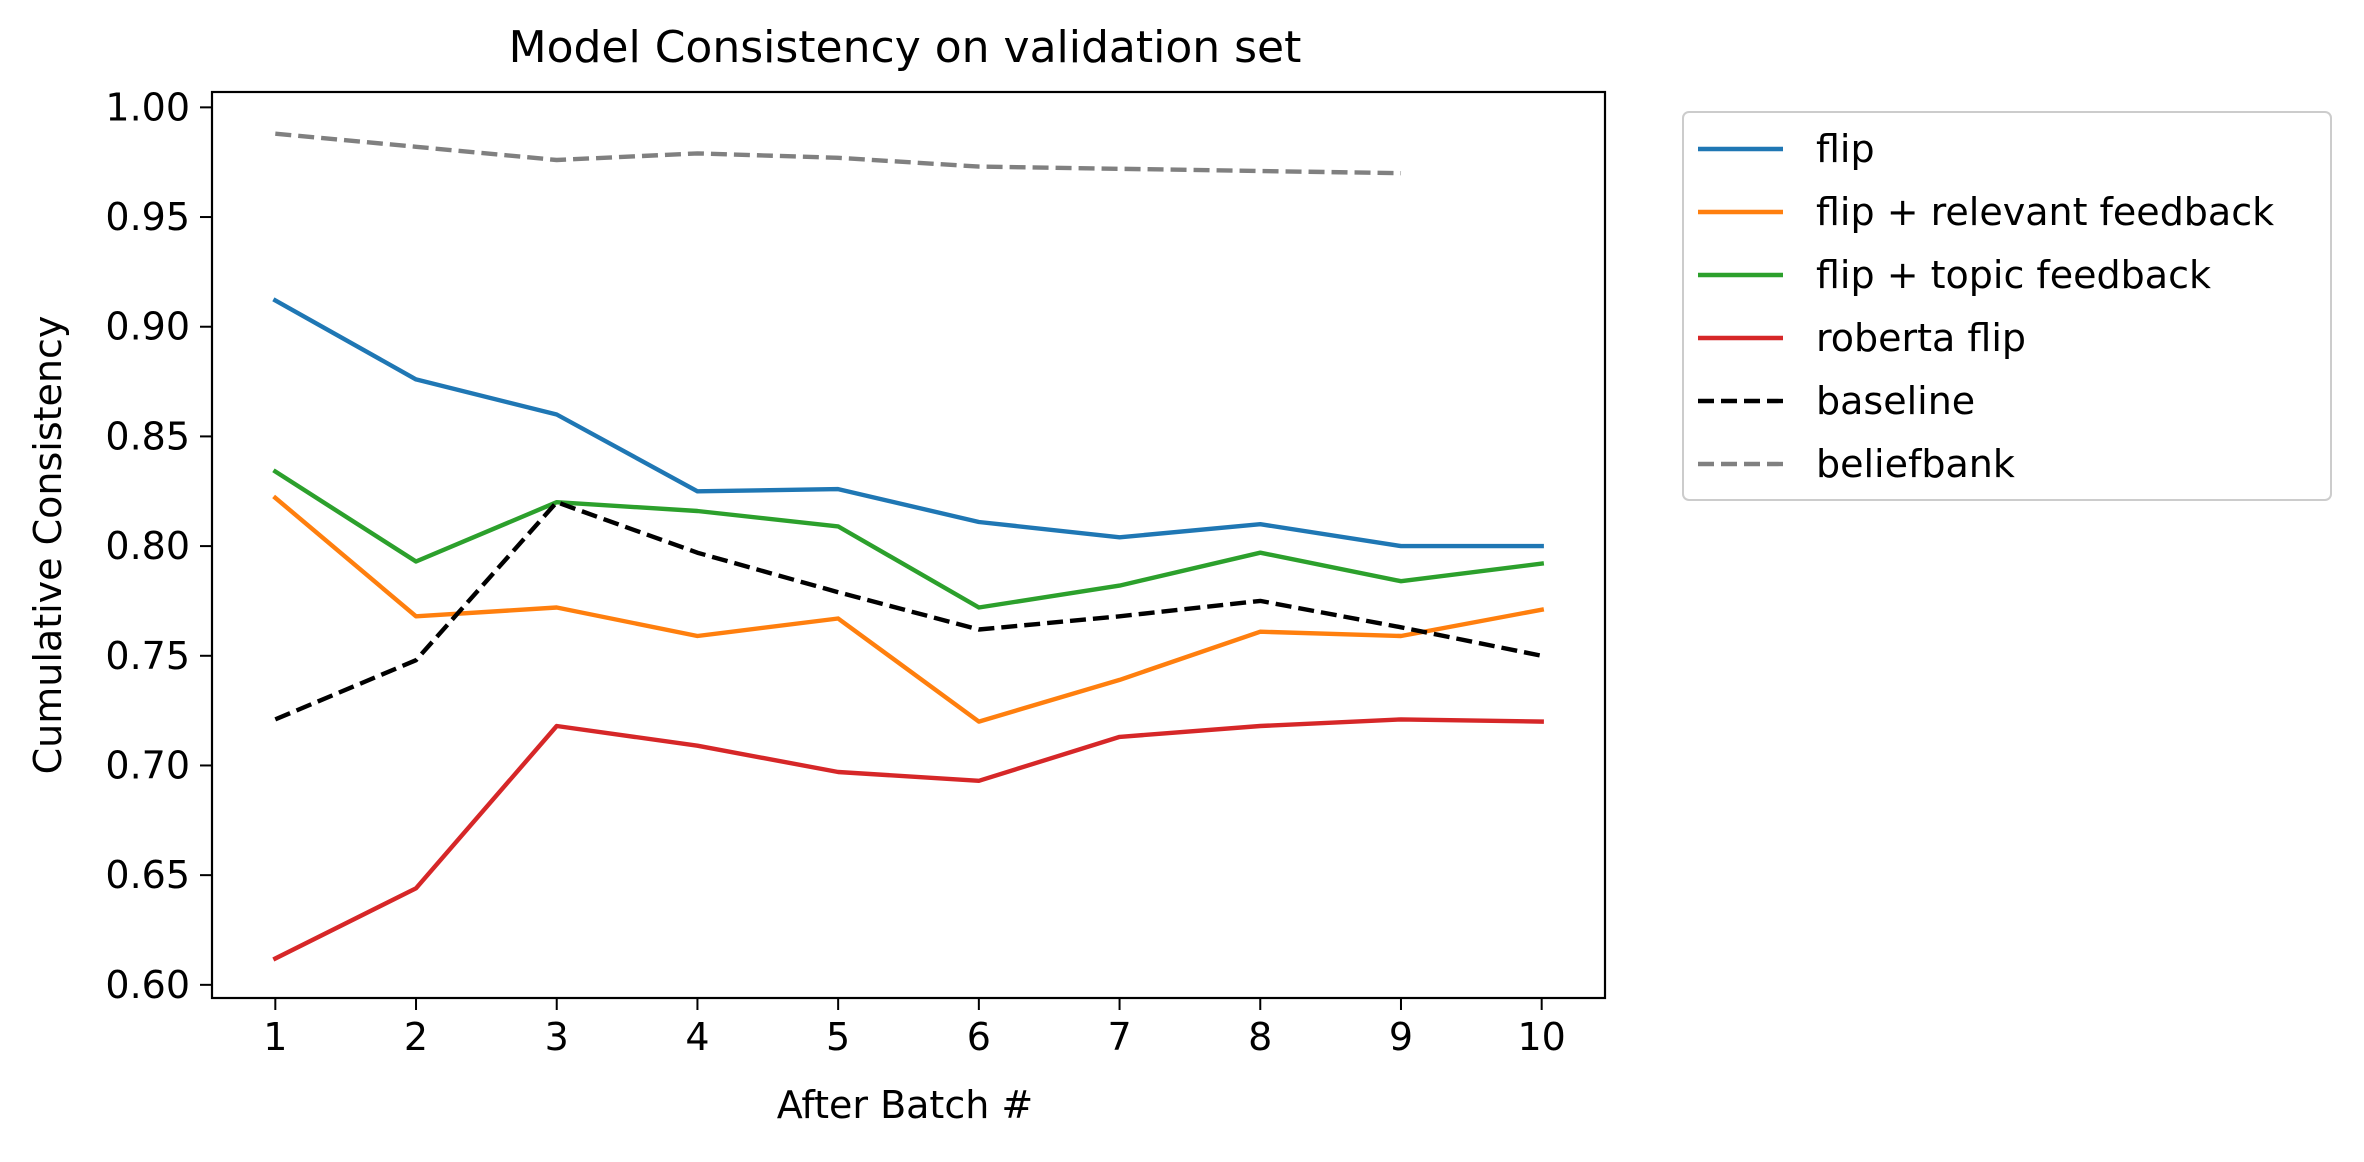 This screenshot has height=1162, width=2364. Describe the element at coordinates (147, 985) in the screenshot. I see `y-tick-label: 0.60` at that location.